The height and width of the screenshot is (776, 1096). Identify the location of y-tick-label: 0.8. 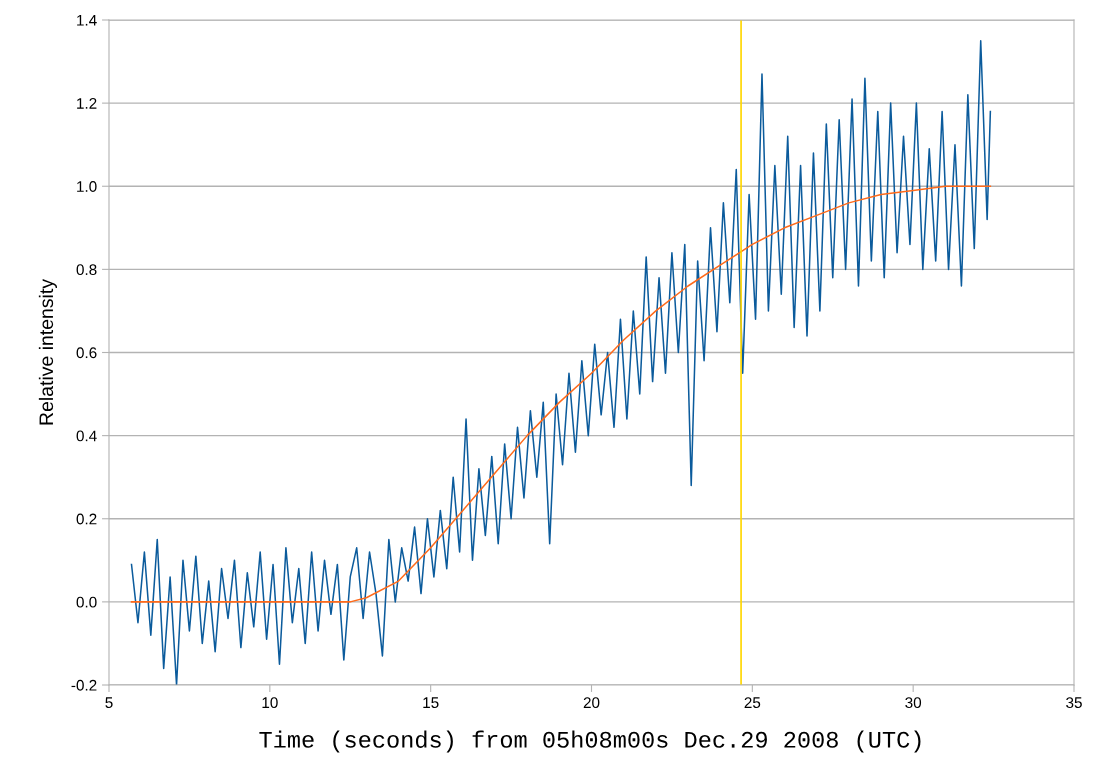
(86, 270).